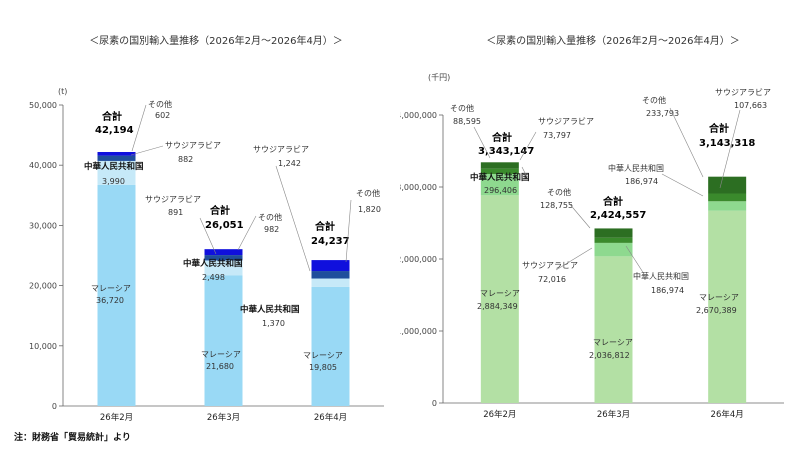  I want to click on label-malaysia-value-3: 2,670,389, so click(716, 310).